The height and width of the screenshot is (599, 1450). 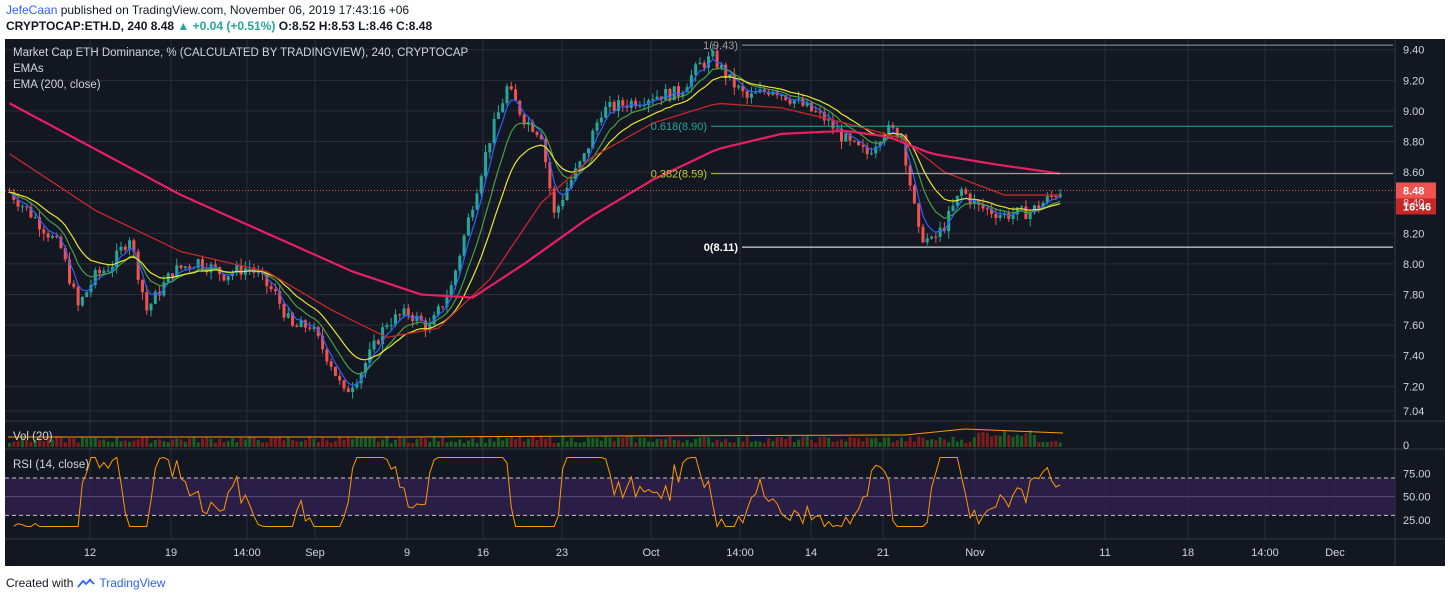 I want to click on time-axis-label: Dec, so click(x=1335, y=553).